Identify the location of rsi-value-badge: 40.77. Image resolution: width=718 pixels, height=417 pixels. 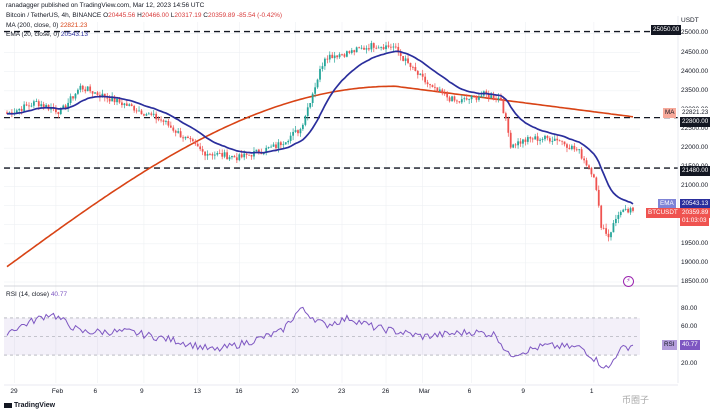
(690, 345).